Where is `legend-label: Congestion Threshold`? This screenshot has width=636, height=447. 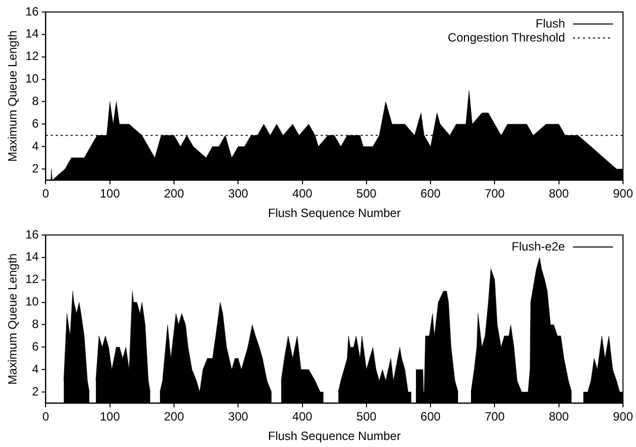 legend-label: Congestion Threshold is located at coordinates (506, 37).